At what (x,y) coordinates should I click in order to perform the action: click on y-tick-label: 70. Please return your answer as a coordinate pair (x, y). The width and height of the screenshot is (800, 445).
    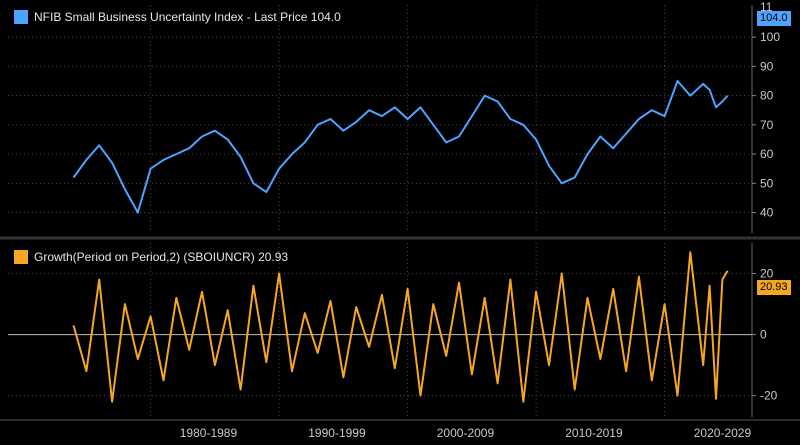
    Looking at the image, I should click on (767, 125).